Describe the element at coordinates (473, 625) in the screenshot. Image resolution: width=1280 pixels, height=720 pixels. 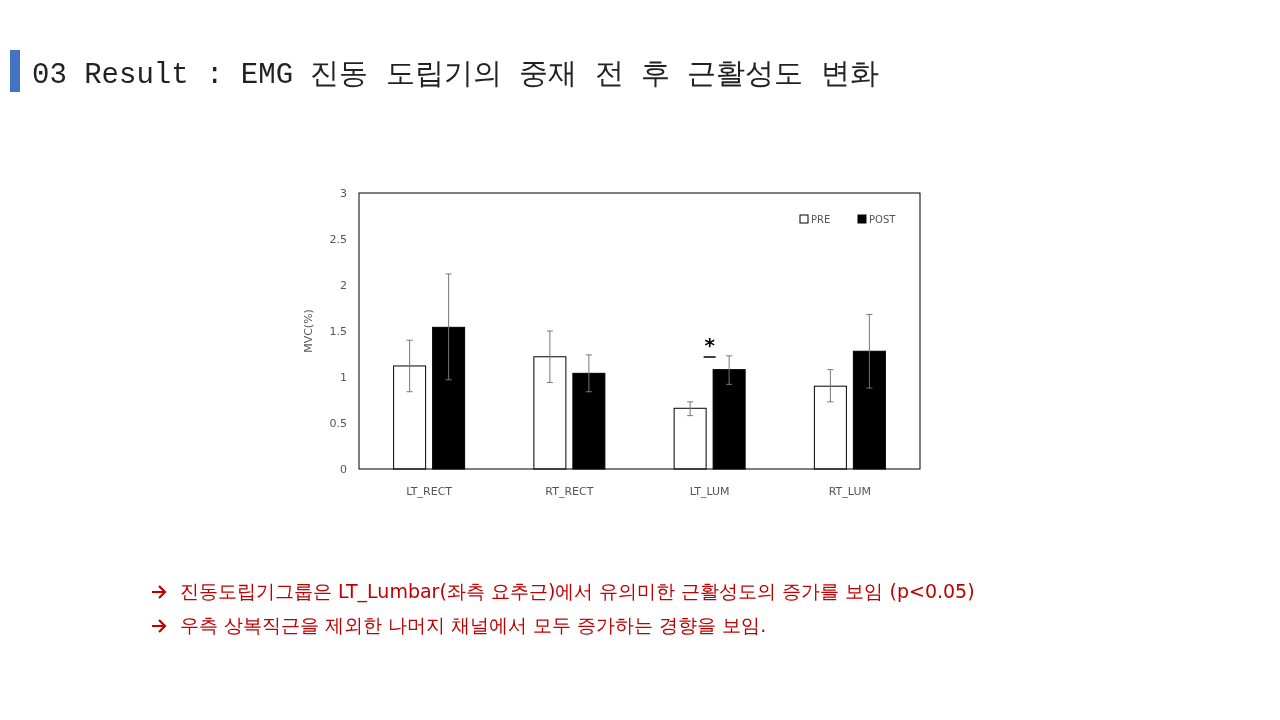
I see `text: 우측 상복직근을 제외한 나머지 채널에서 모두 증가하는 경향을 보임.` at that location.